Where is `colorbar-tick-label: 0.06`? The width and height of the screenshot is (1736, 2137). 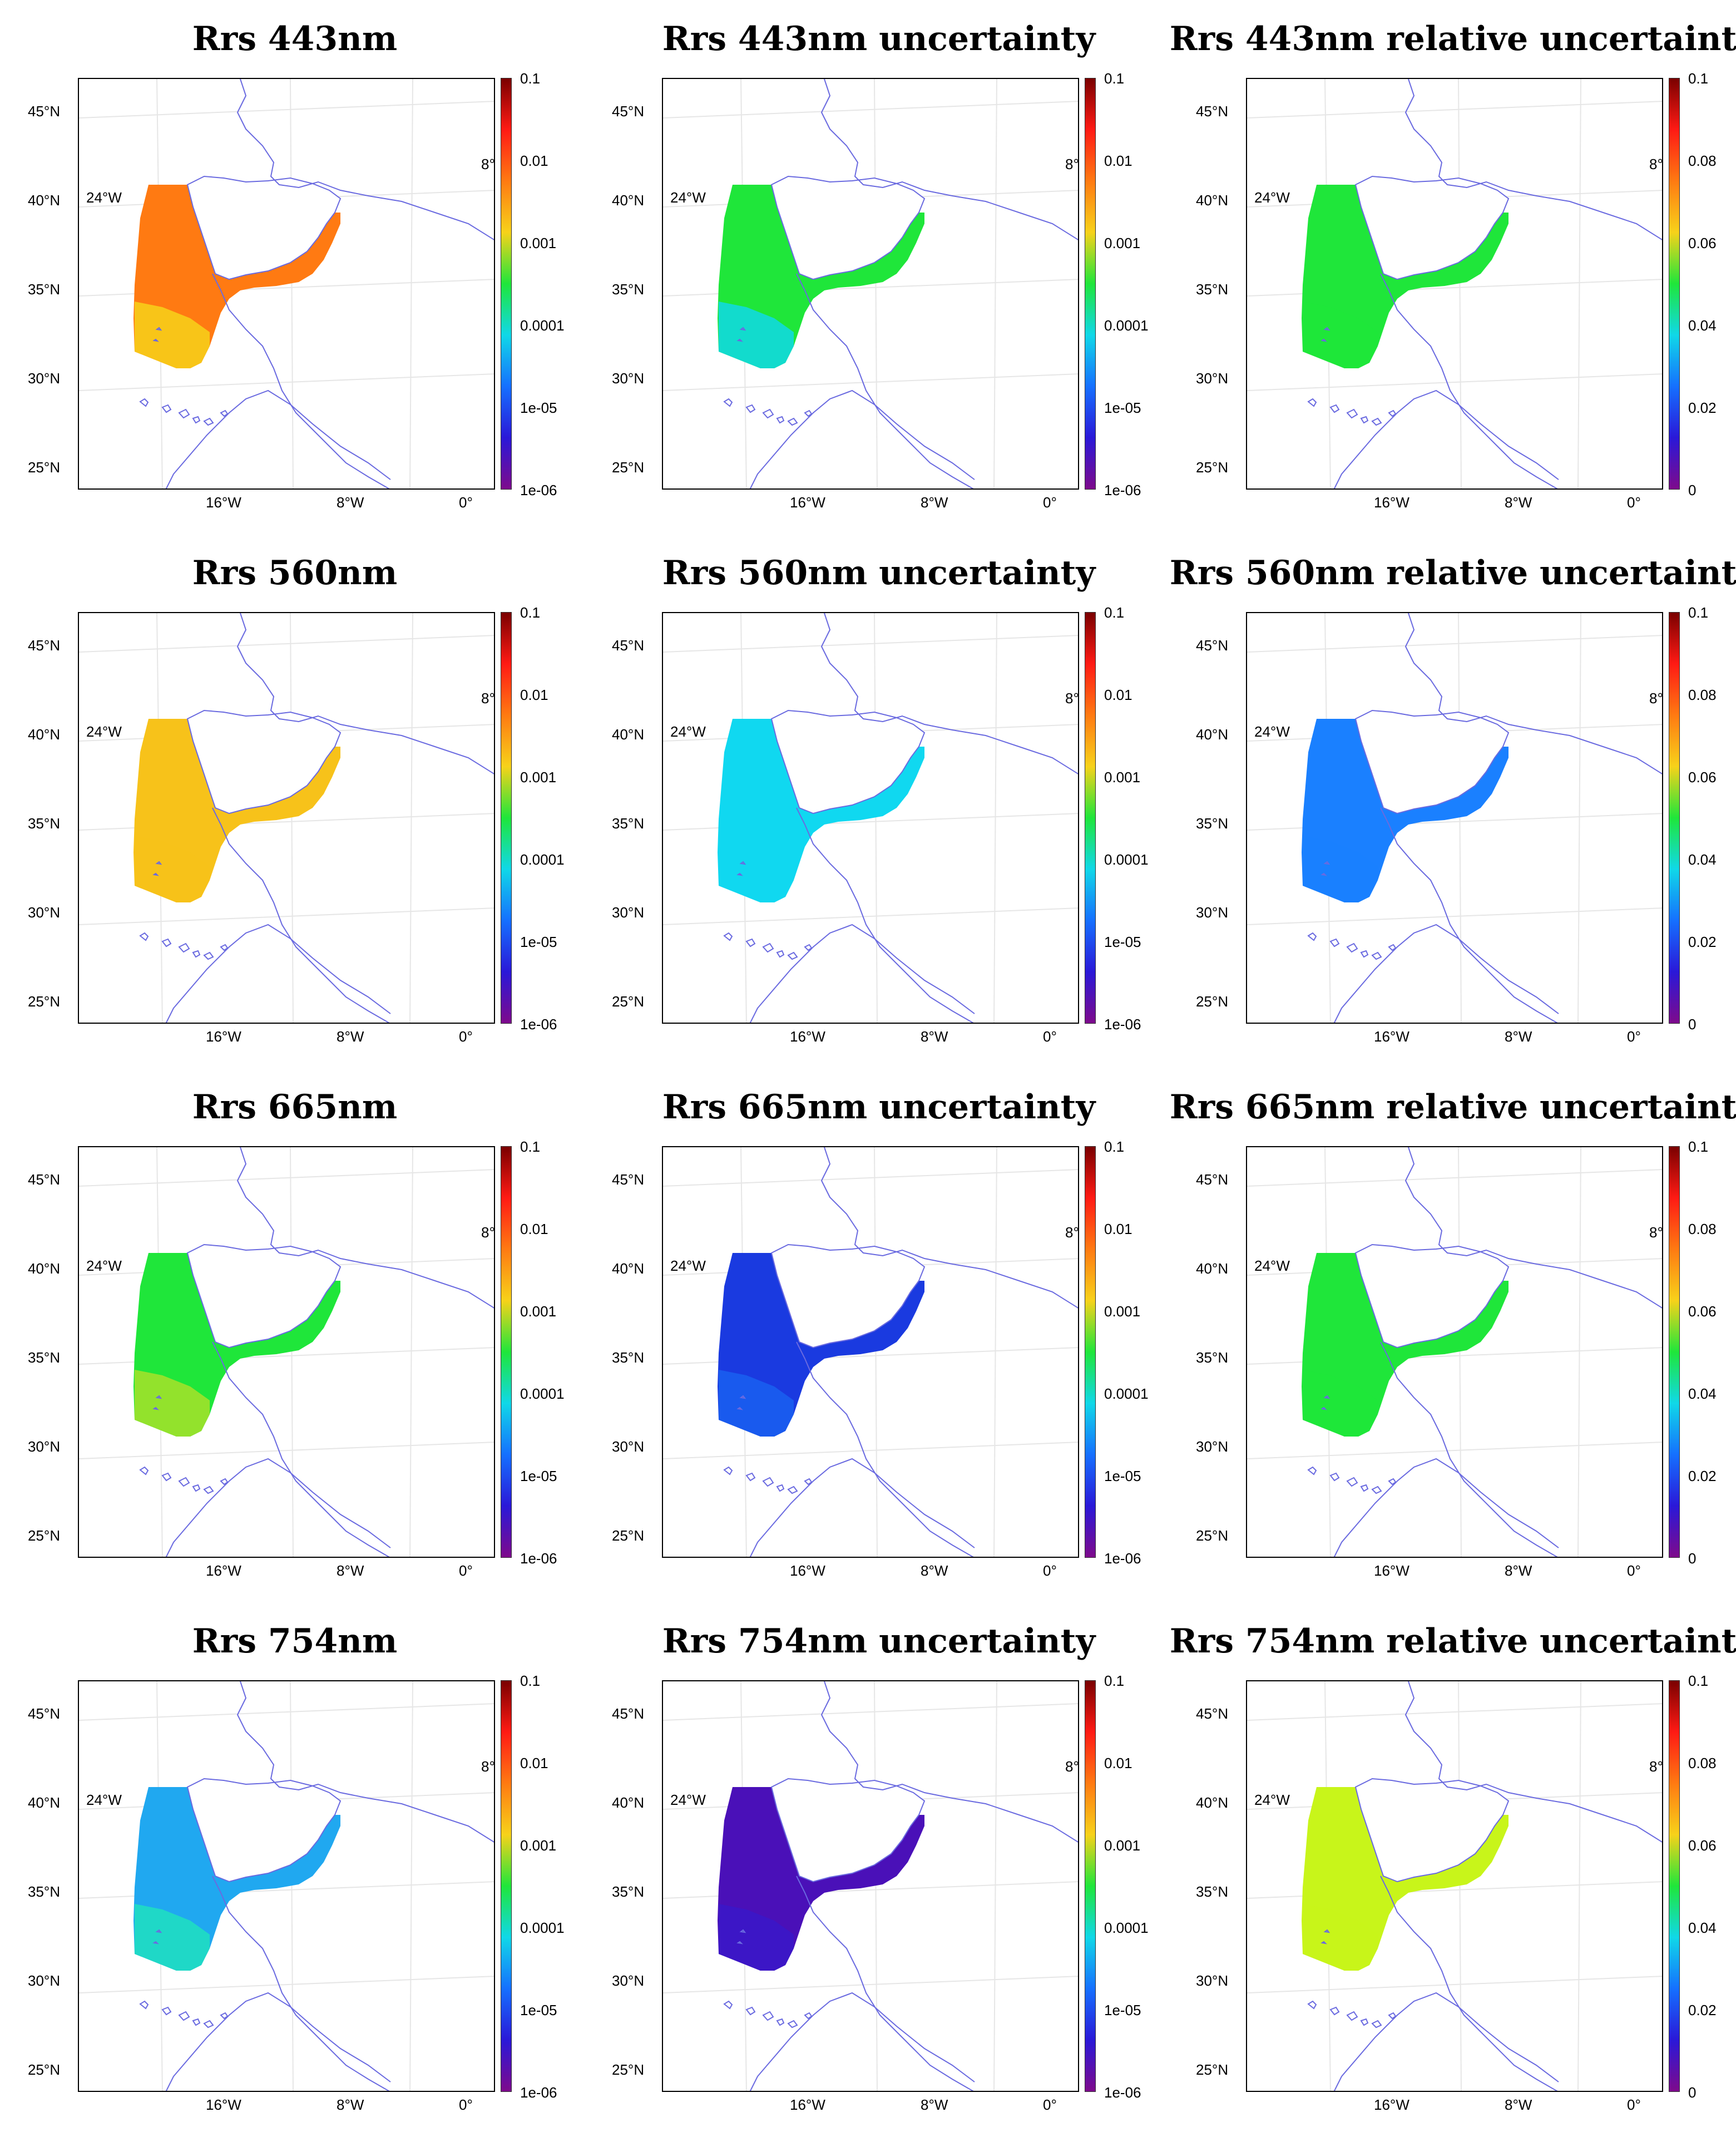
colorbar-tick-label: 0.06 is located at coordinates (1702, 1312).